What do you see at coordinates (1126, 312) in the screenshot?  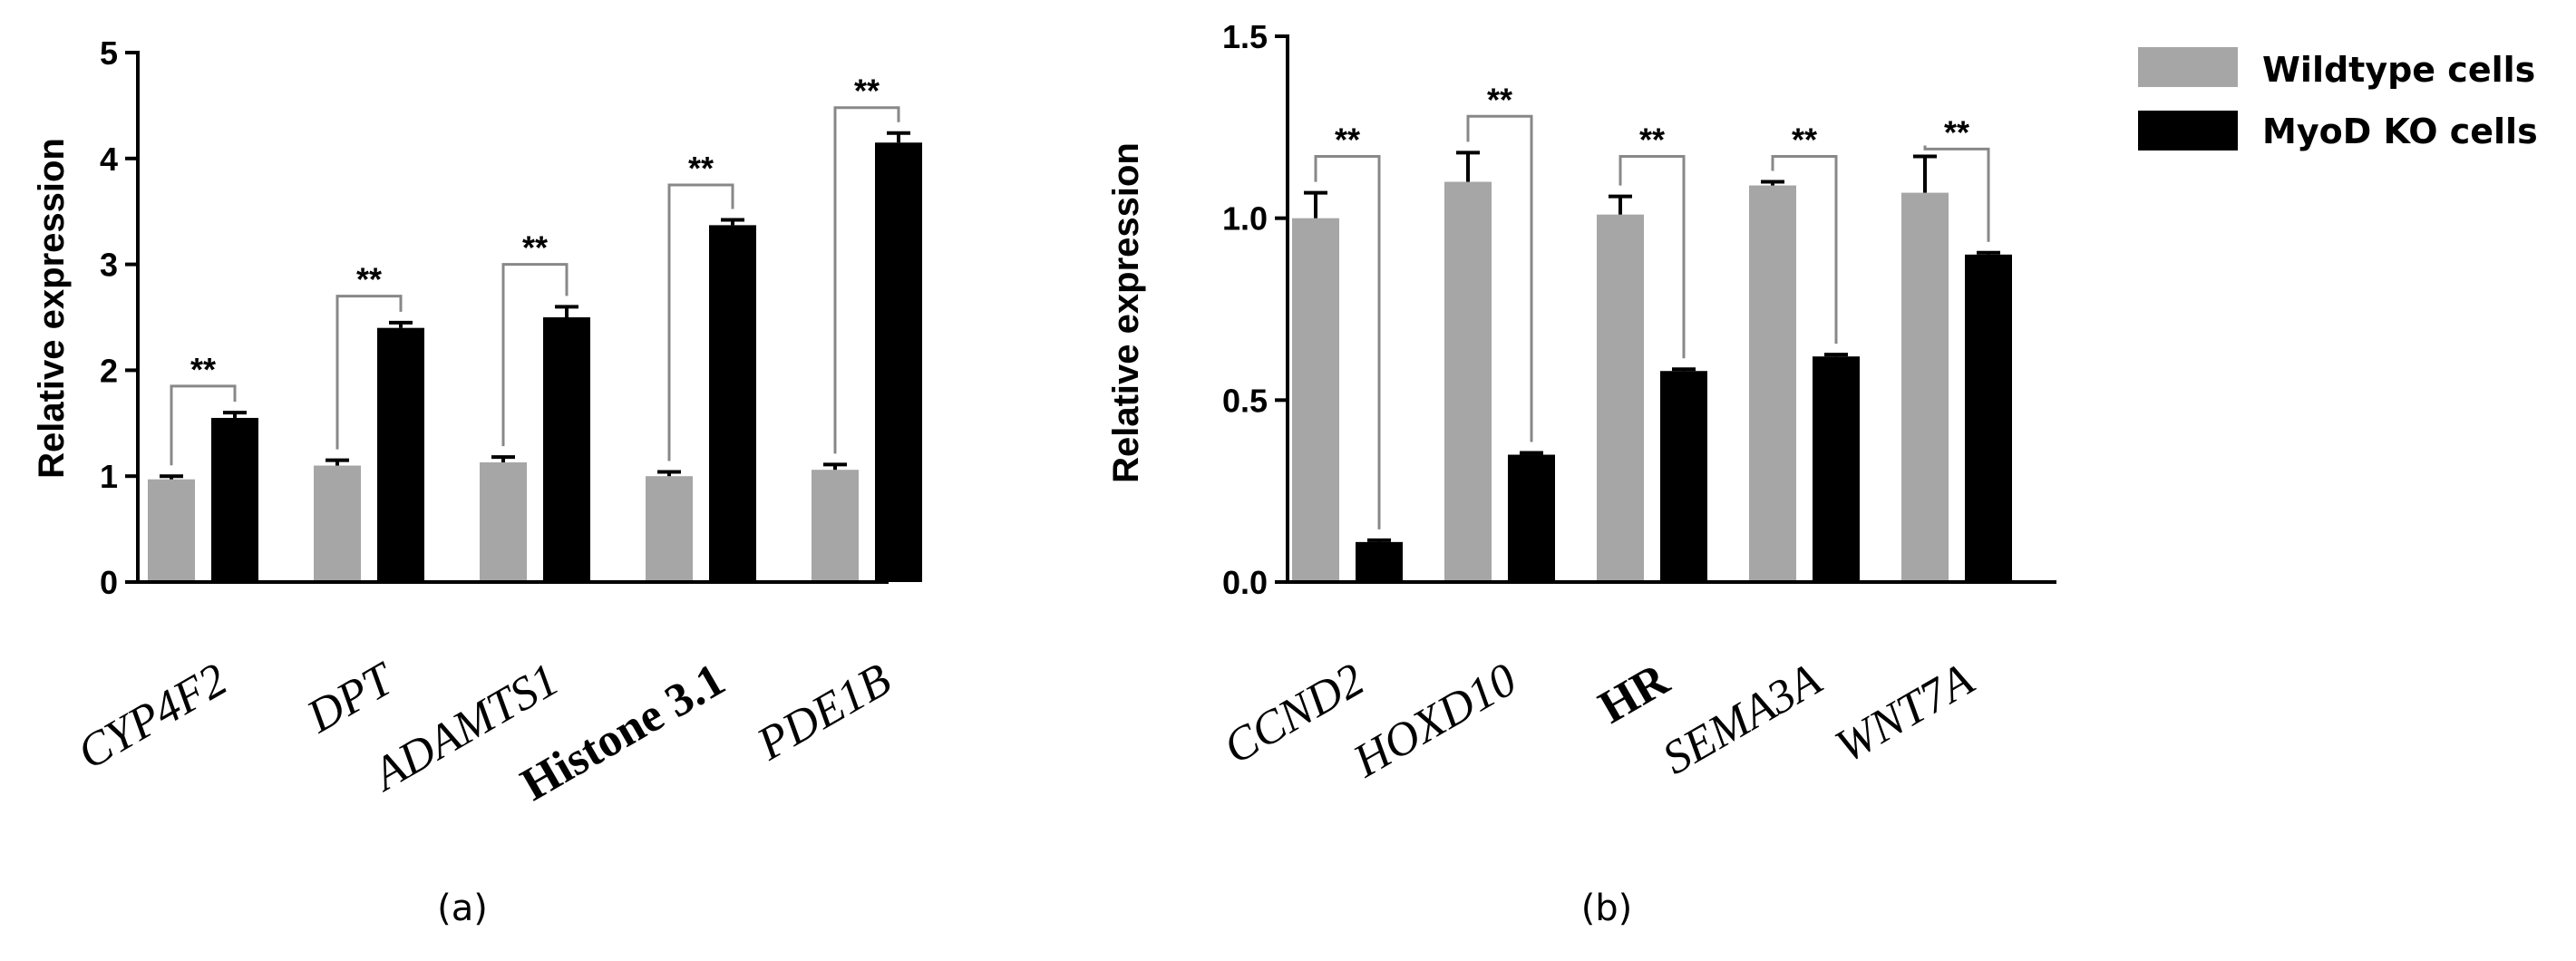 I see `chart-b-ylabel: Relative expression` at bounding box center [1126, 312].